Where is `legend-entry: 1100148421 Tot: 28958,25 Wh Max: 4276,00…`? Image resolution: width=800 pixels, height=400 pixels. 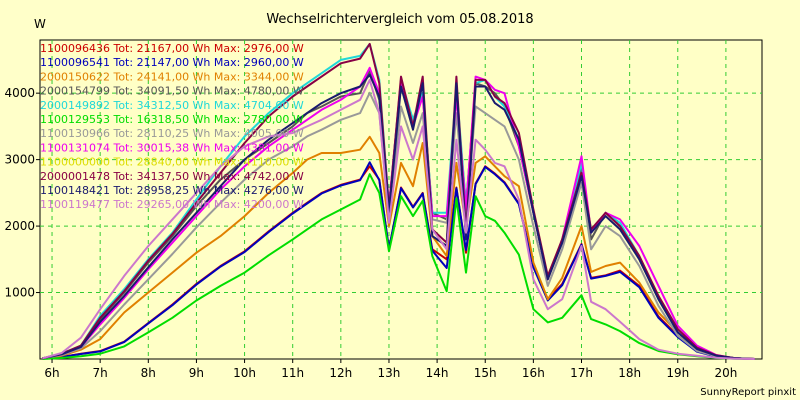
legend-entry: 1100148421 Tot: 28958,25 Wh Max: 4276,00… is located at coordinates (172, 190).